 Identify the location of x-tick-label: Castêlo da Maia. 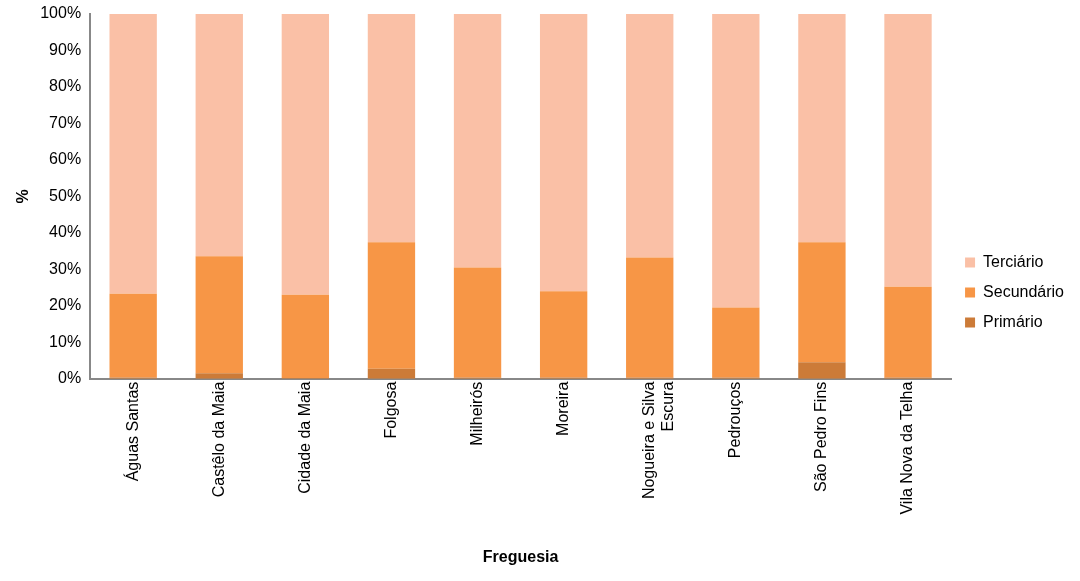
(218, 439).